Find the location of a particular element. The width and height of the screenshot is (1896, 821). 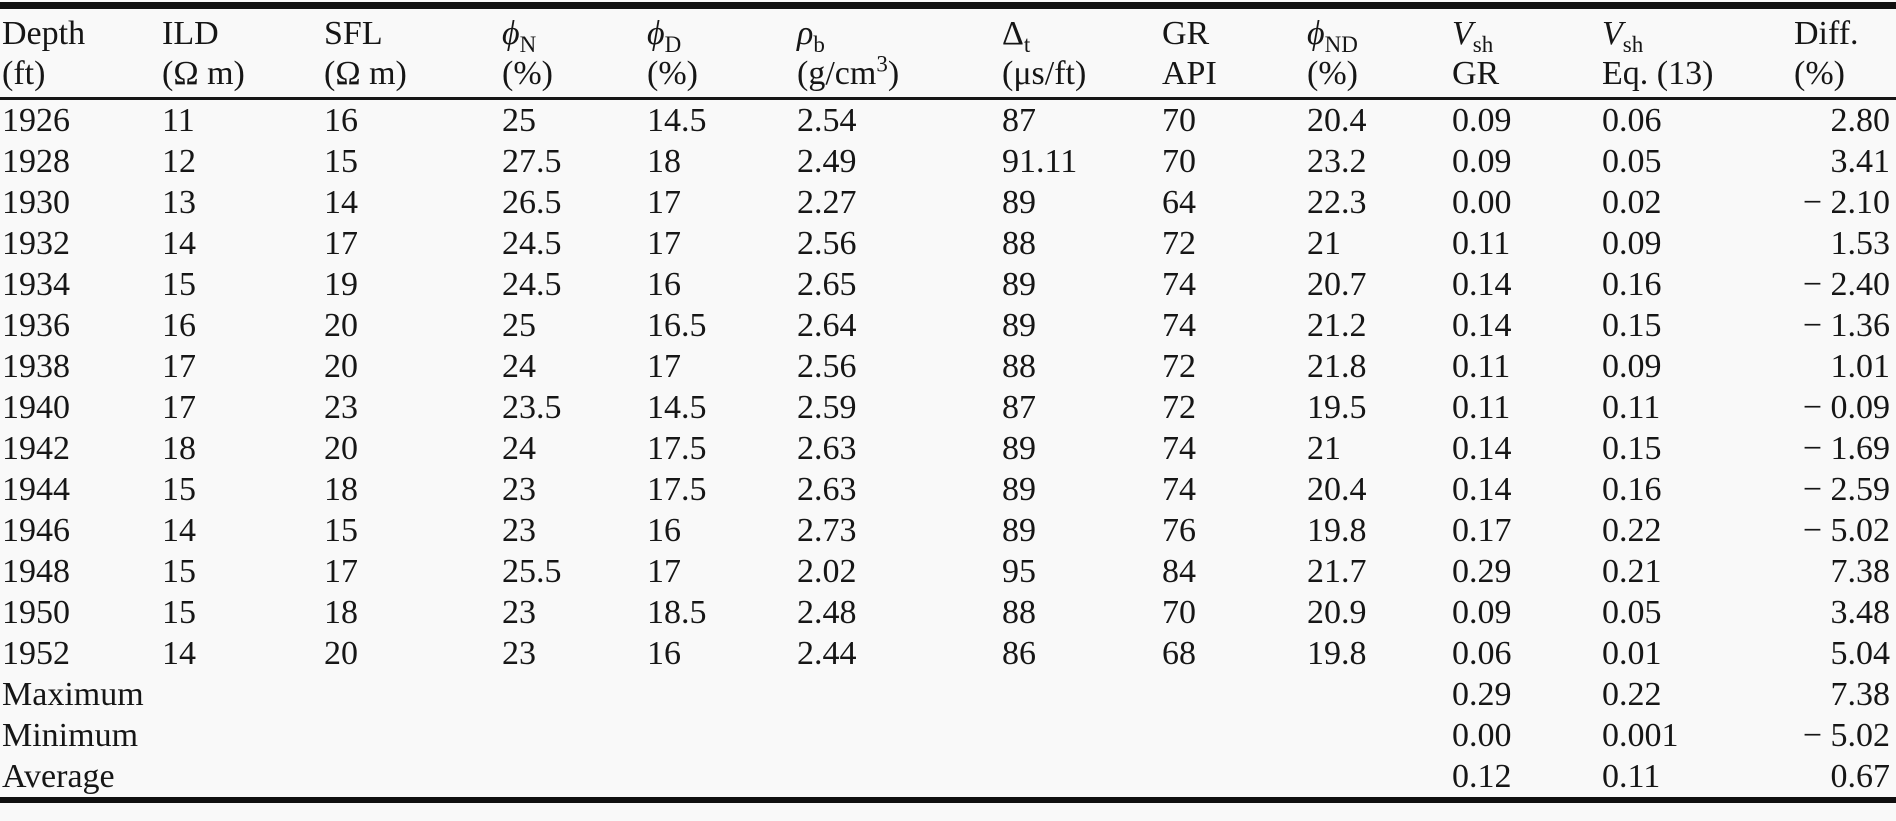

cell-phi-n: 24 is located at coordinates (519, 366).